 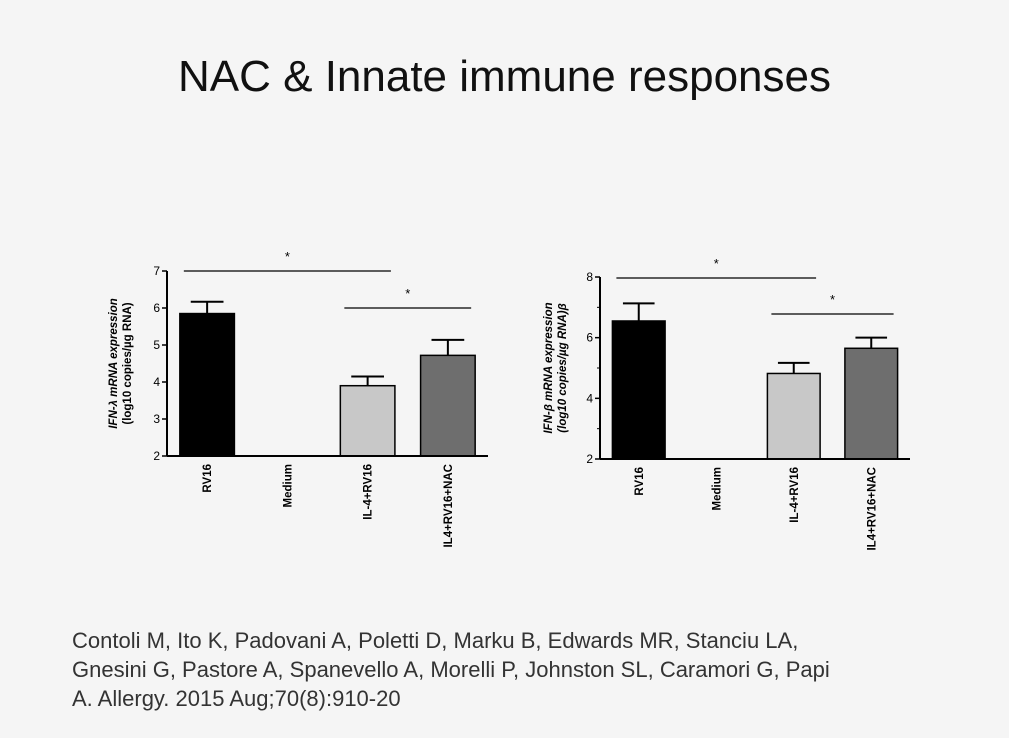 What do you see at coordinates (504, 76) in the screenshot?
I see `slide-title: NAC & Innate immune responses` at bounding box center [504, 76].